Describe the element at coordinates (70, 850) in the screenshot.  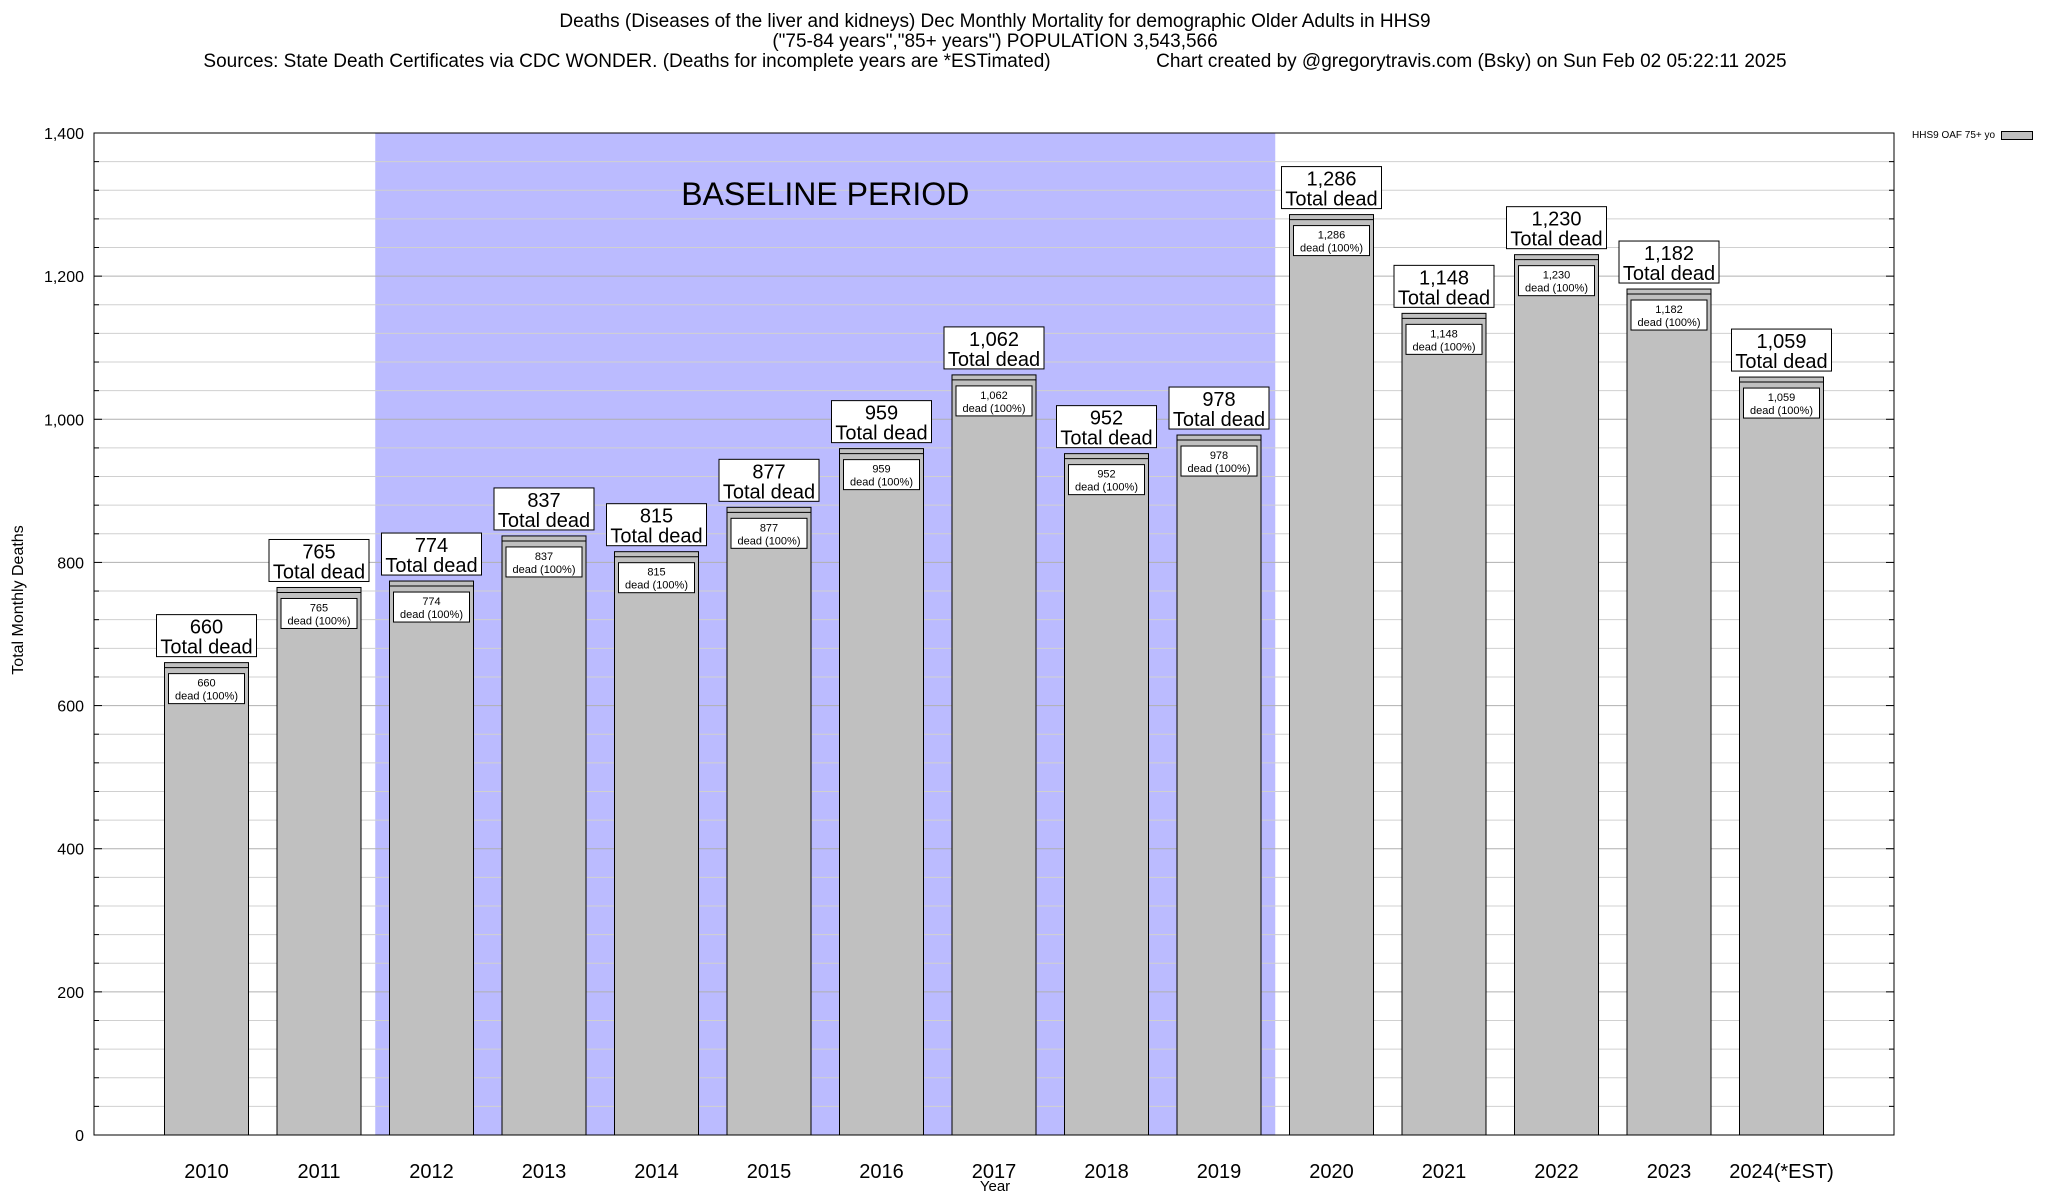
I see `y-tick-label: 400` at that location.